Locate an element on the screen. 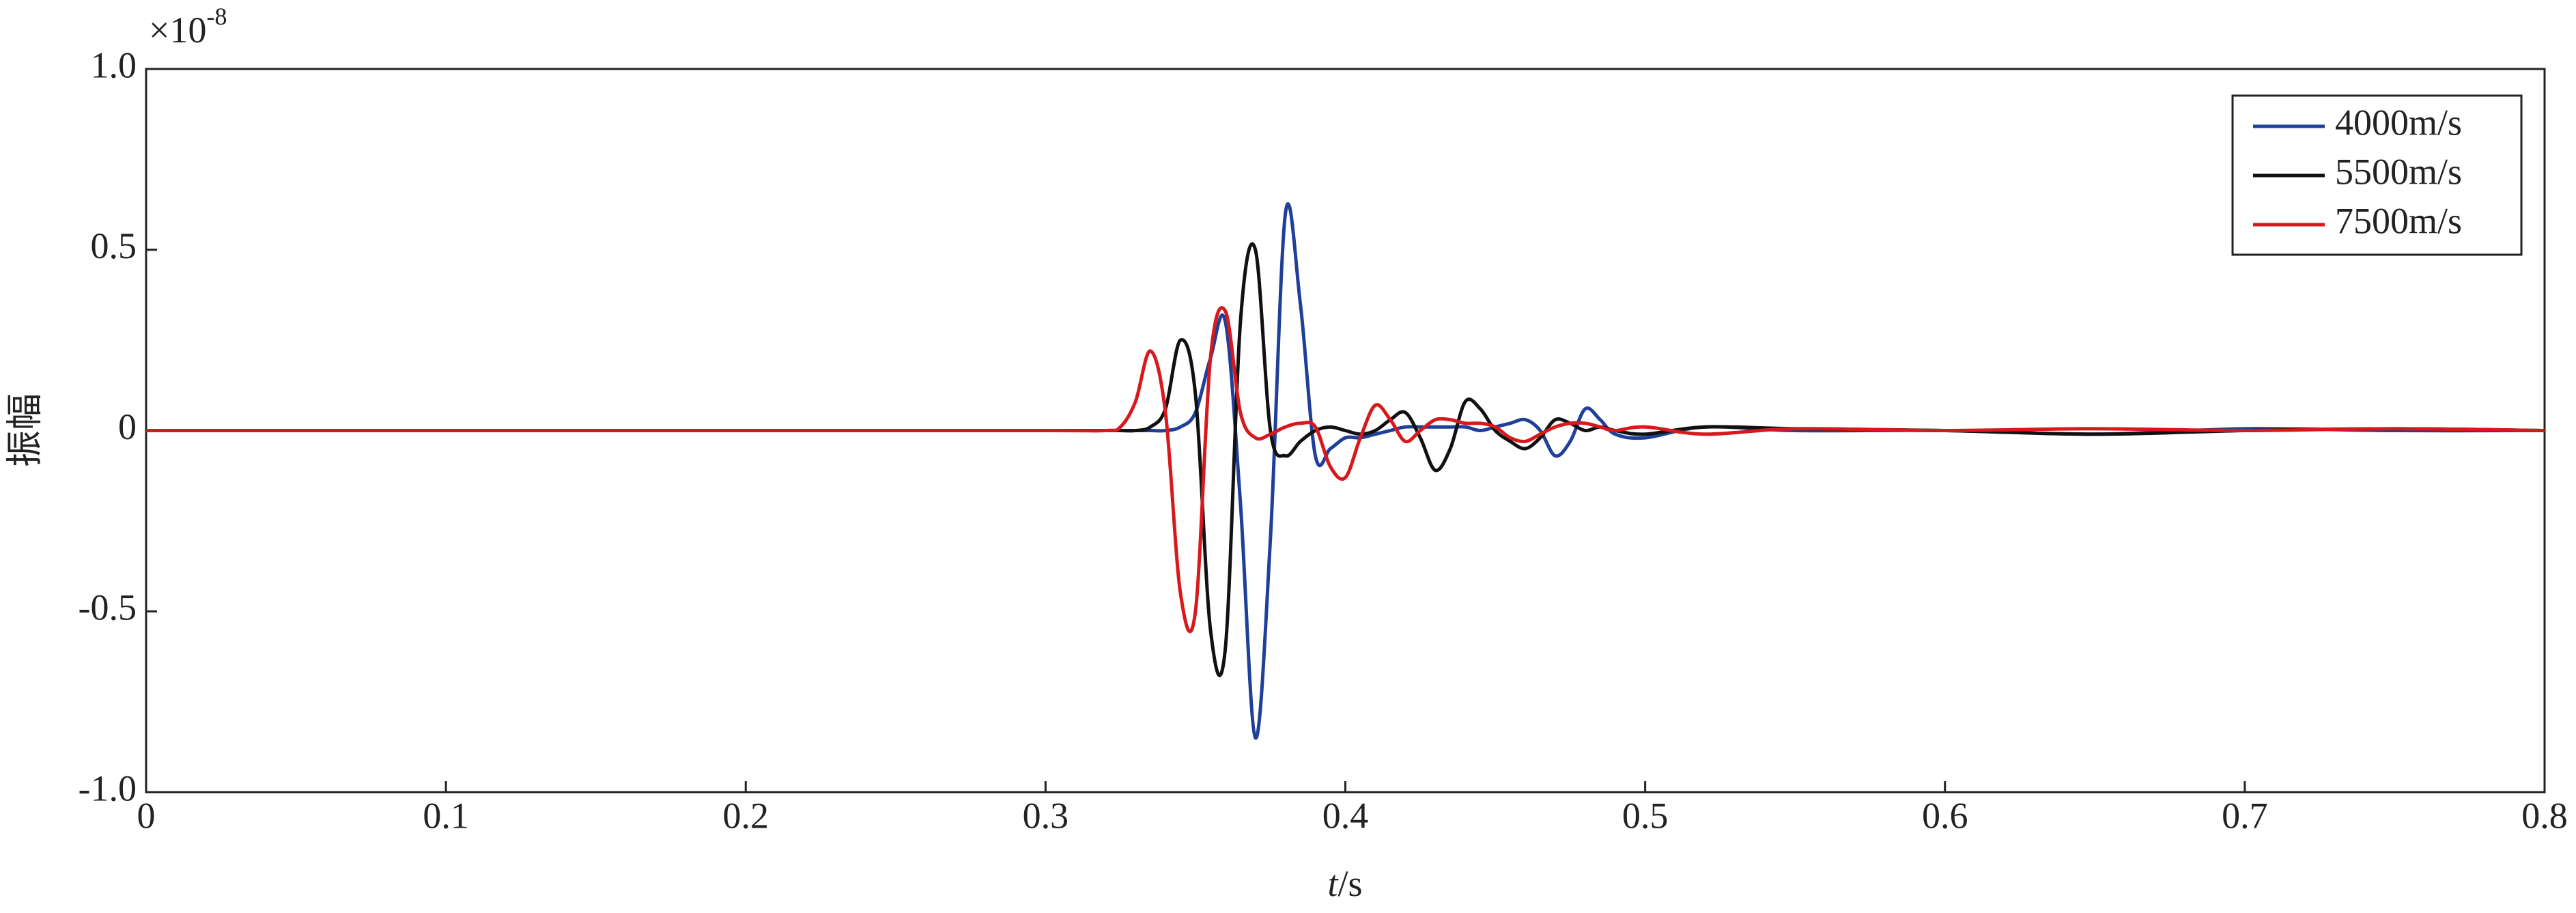  x-tick-label: 0.2 is located at coordinates (746, 815).